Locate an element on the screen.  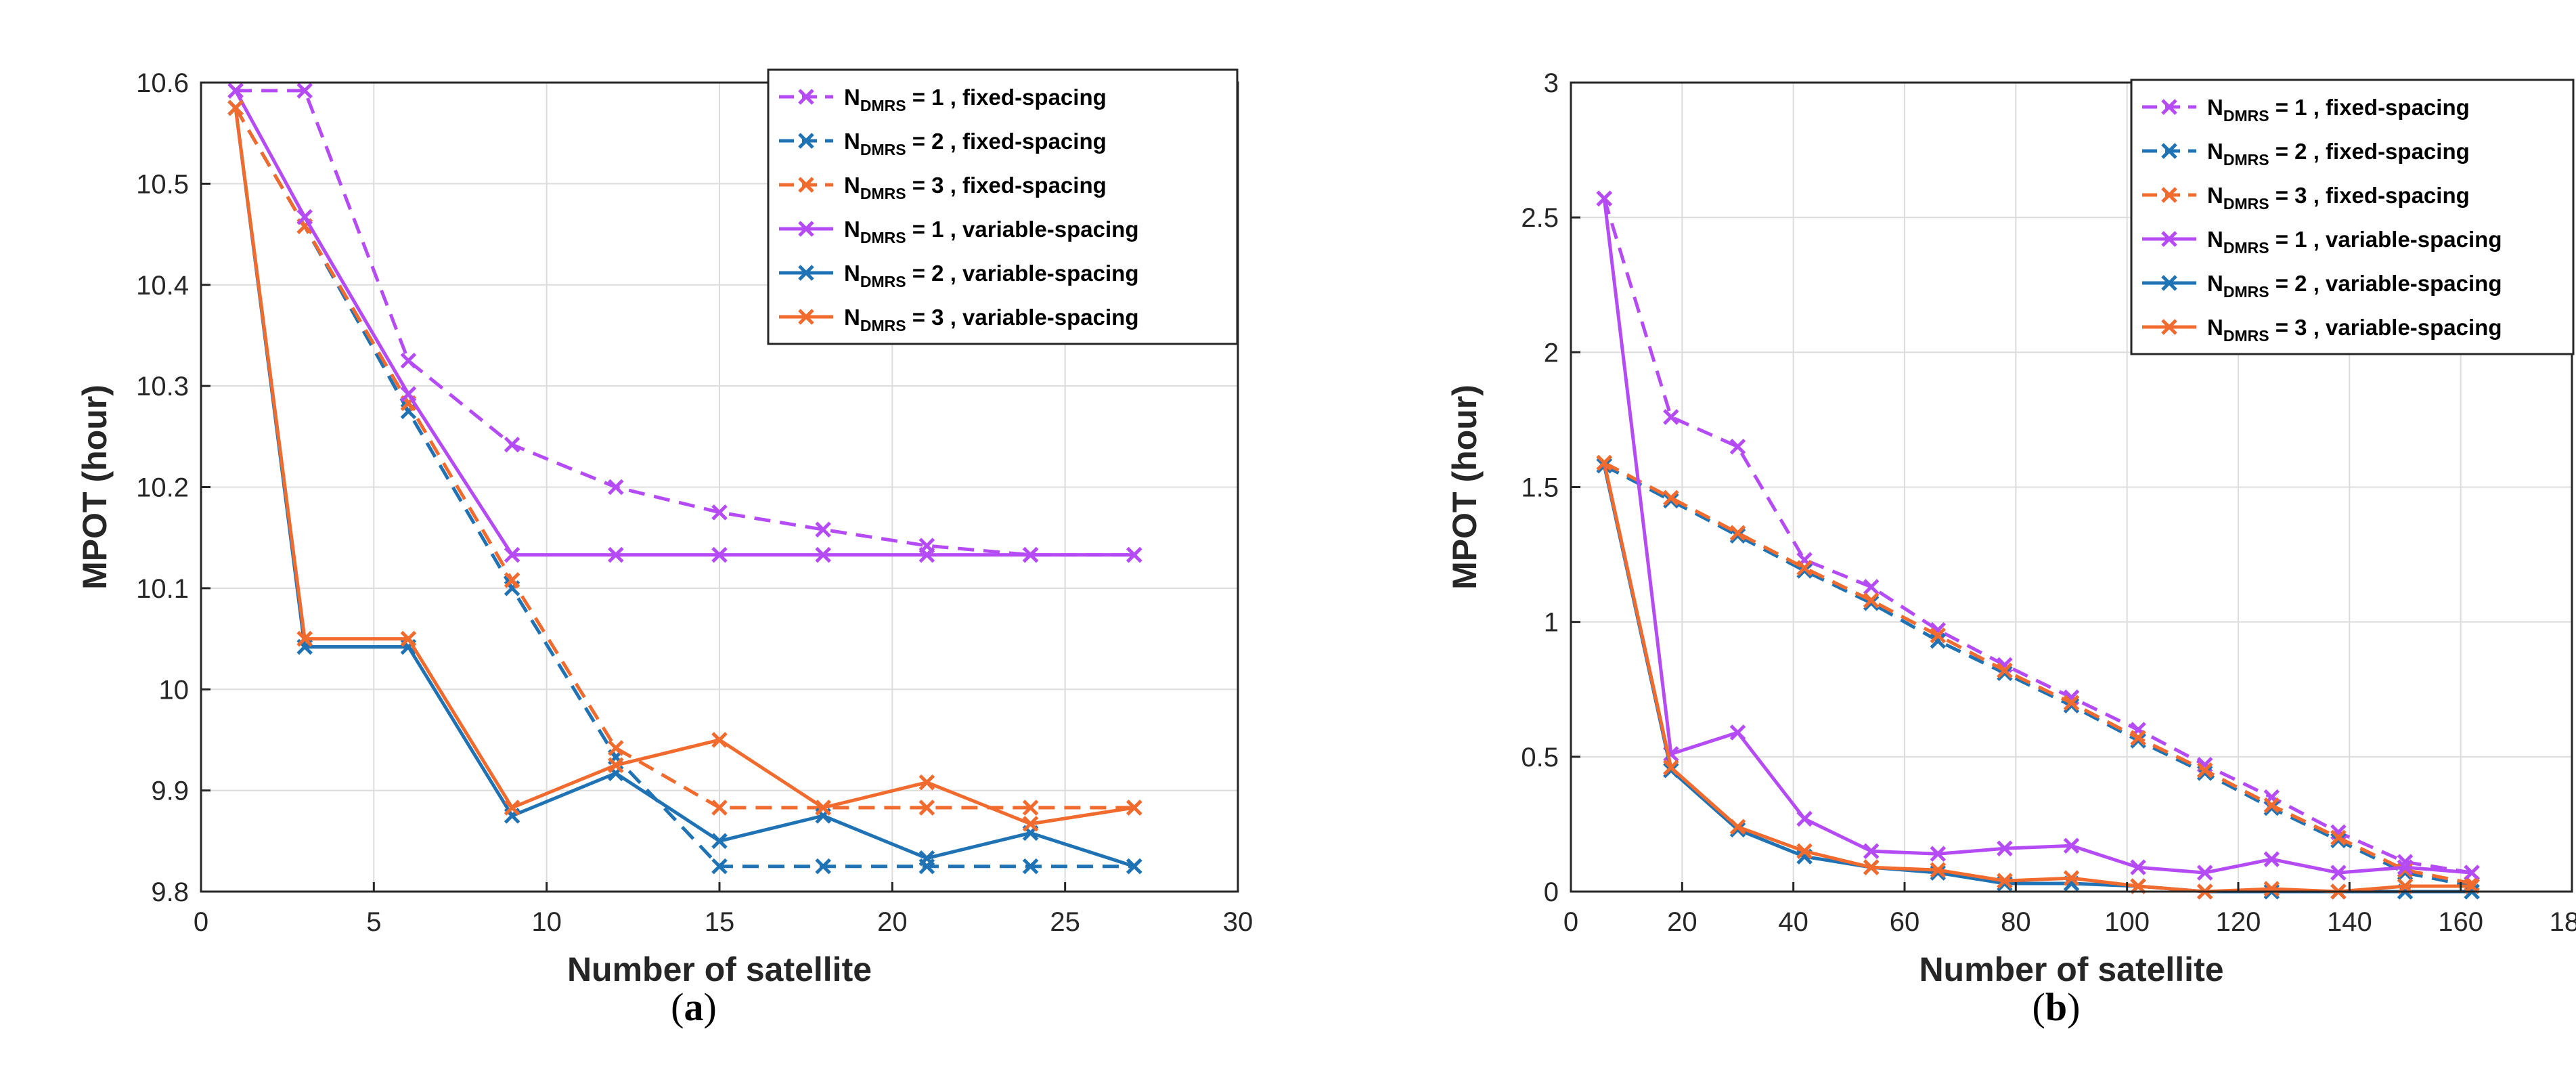
caption-paren: ) is located at coordinates (710, 1007).